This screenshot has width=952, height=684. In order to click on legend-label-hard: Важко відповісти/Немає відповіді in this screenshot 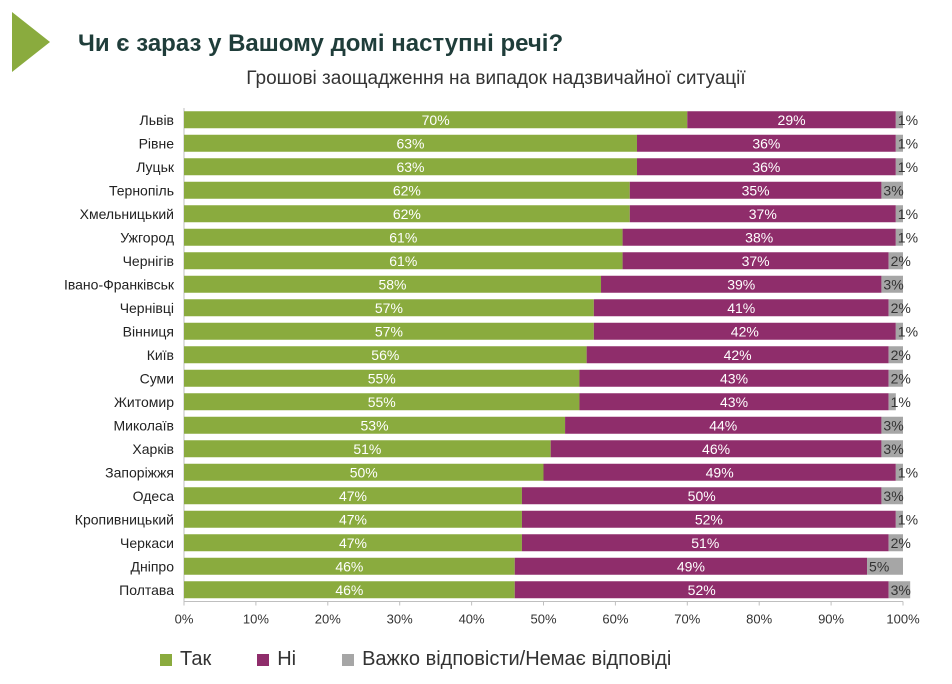, I will do `click(517, 659)`.